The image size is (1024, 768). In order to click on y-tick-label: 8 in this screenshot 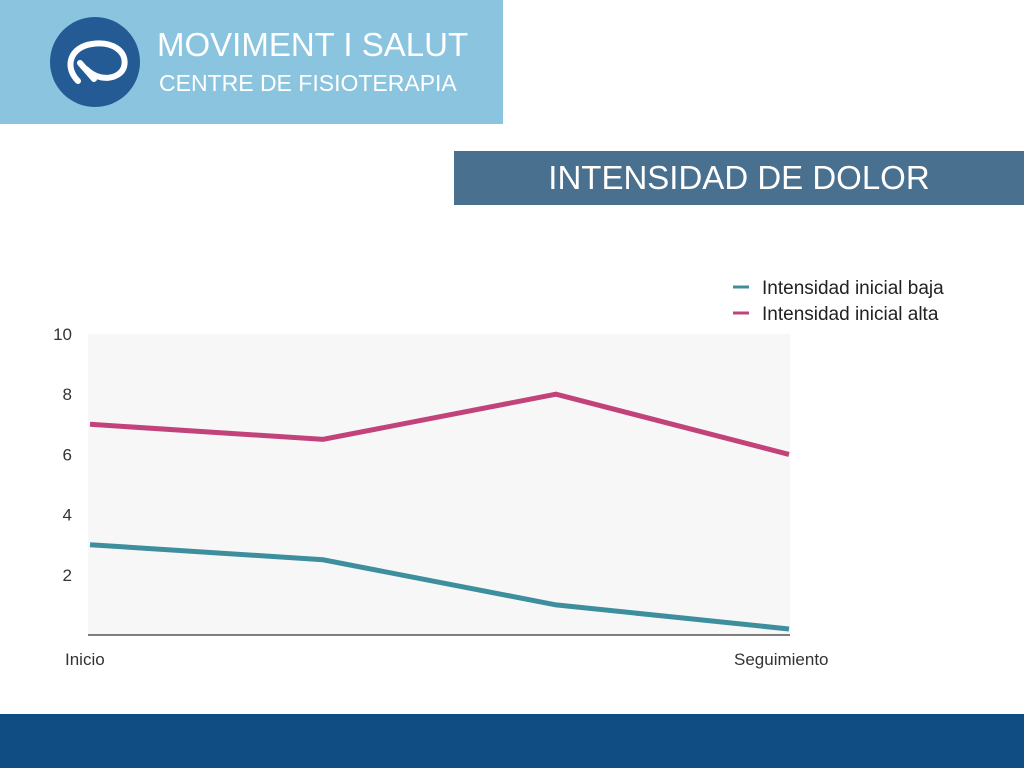, I will do `click(67, 394)`.